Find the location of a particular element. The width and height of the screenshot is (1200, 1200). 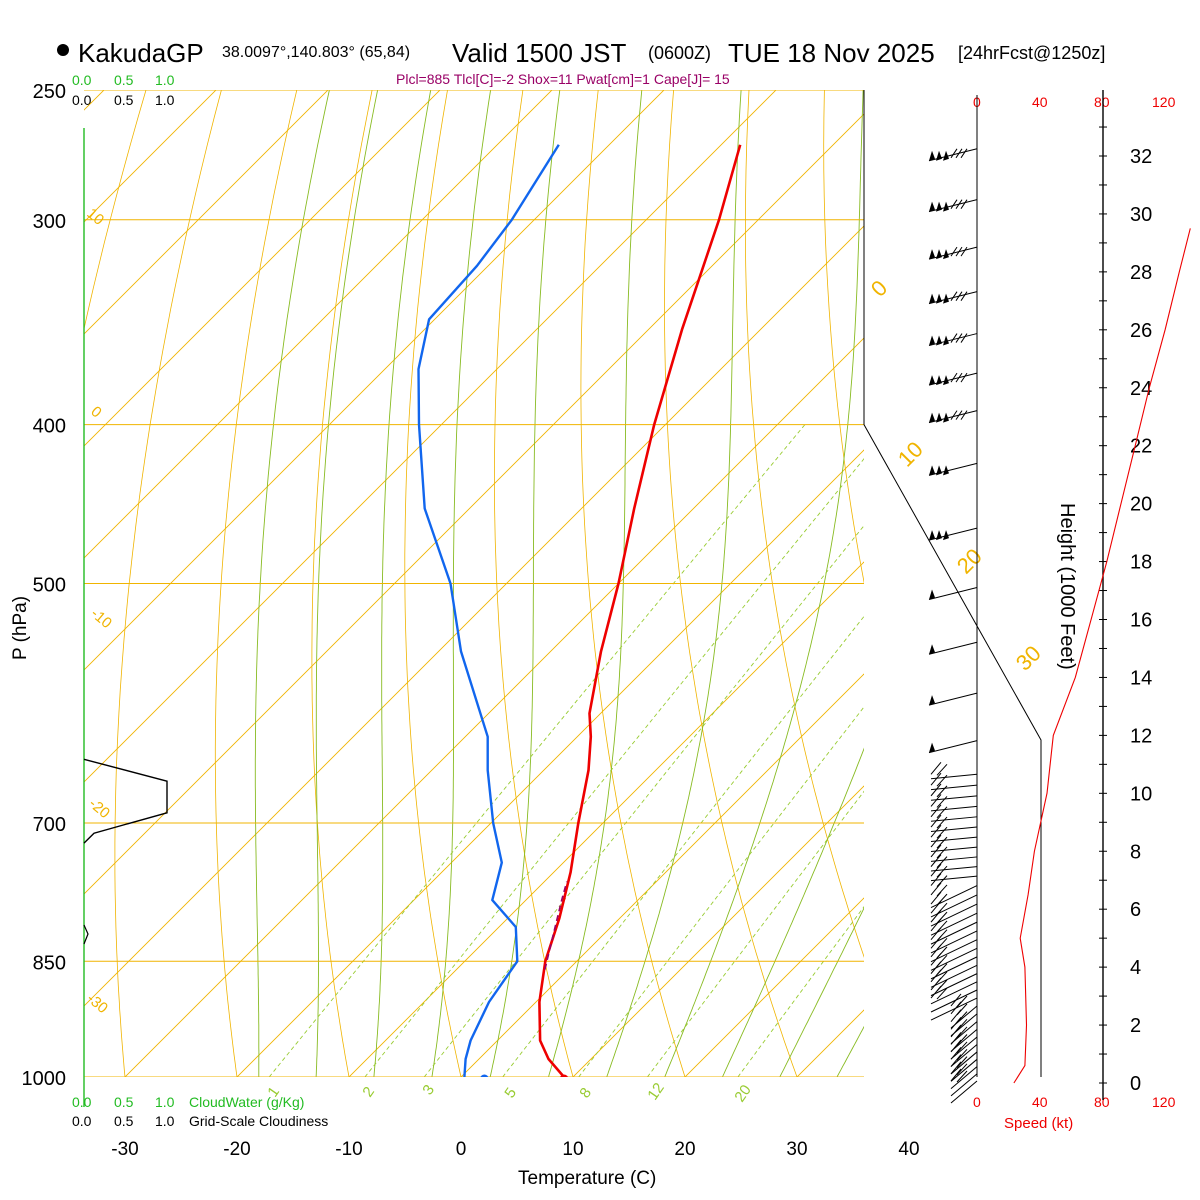

station-coords: 38.0097°,140.803° (65,84) is located at coordinates (316, 52).